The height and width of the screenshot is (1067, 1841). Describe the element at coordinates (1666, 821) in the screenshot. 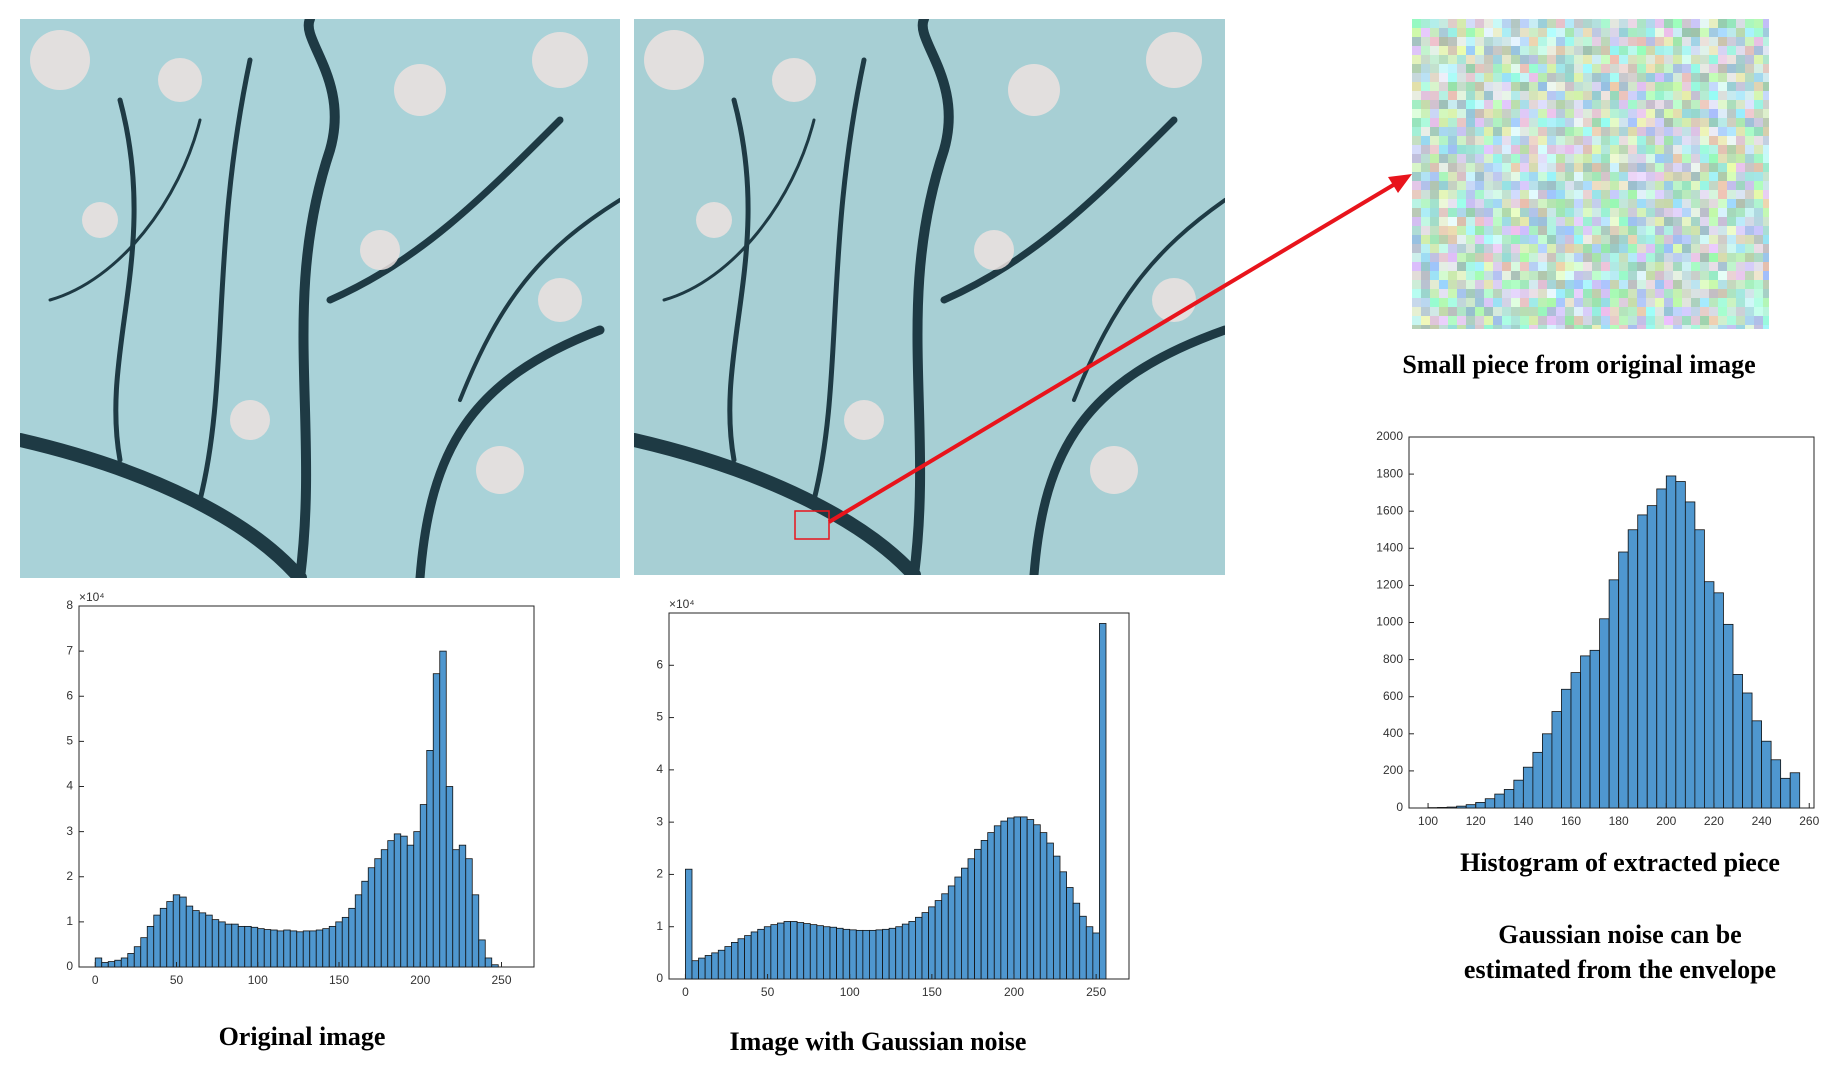

I see `x-tick-label: 200` at that location.